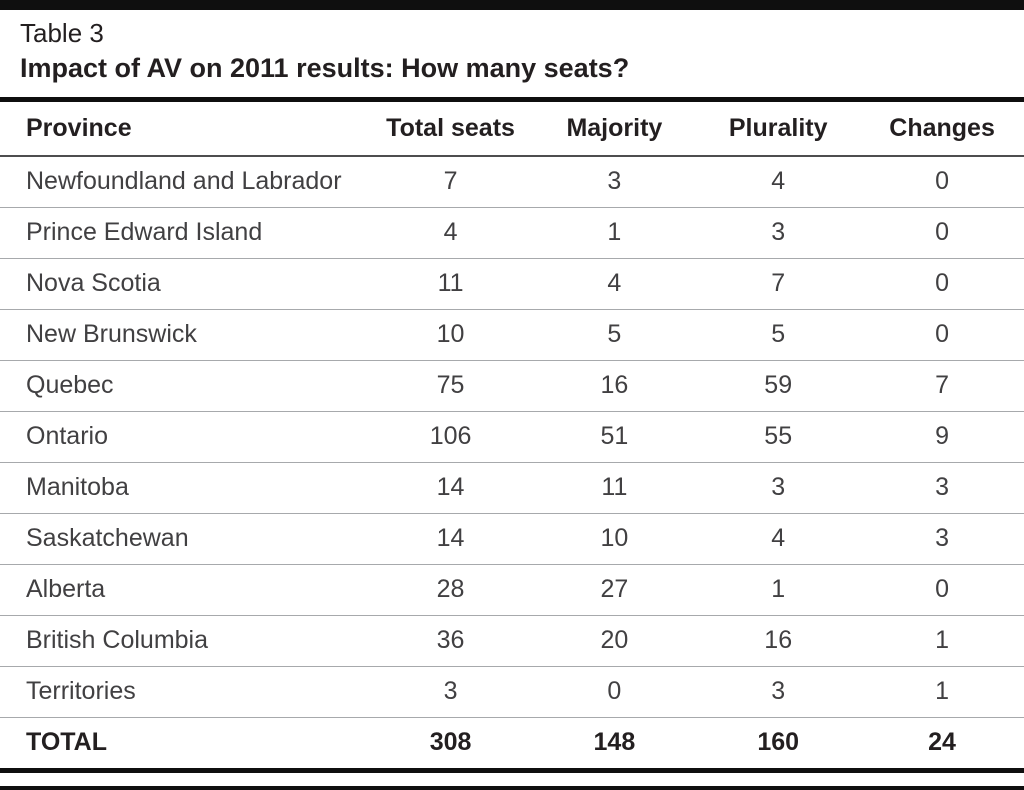 This screenshot has width=1024, height=790. Describe the element at coordinates (512, 283) in the screenshot. I see `table-row: Nova Scotia 11 4 7 0` at that location.